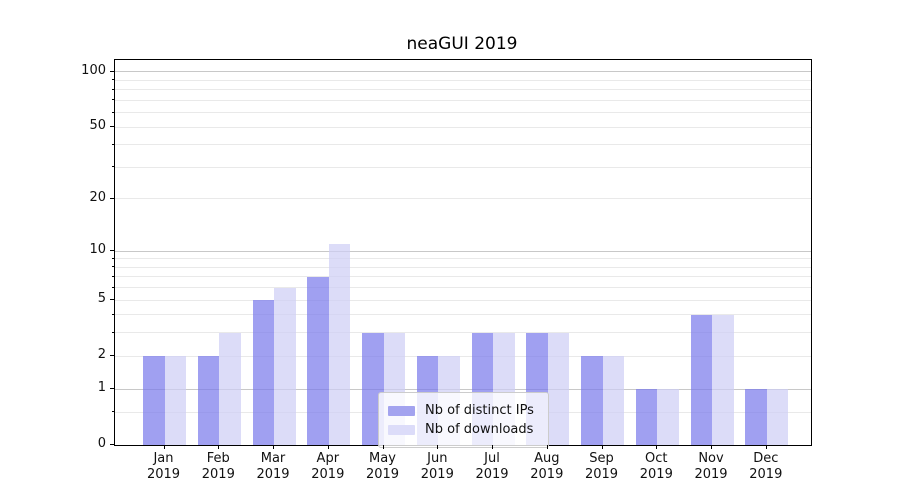  Describe the element at coordinates (646, 417) in the screenshot. I see `bar-distinct-ips-oct` at that location.